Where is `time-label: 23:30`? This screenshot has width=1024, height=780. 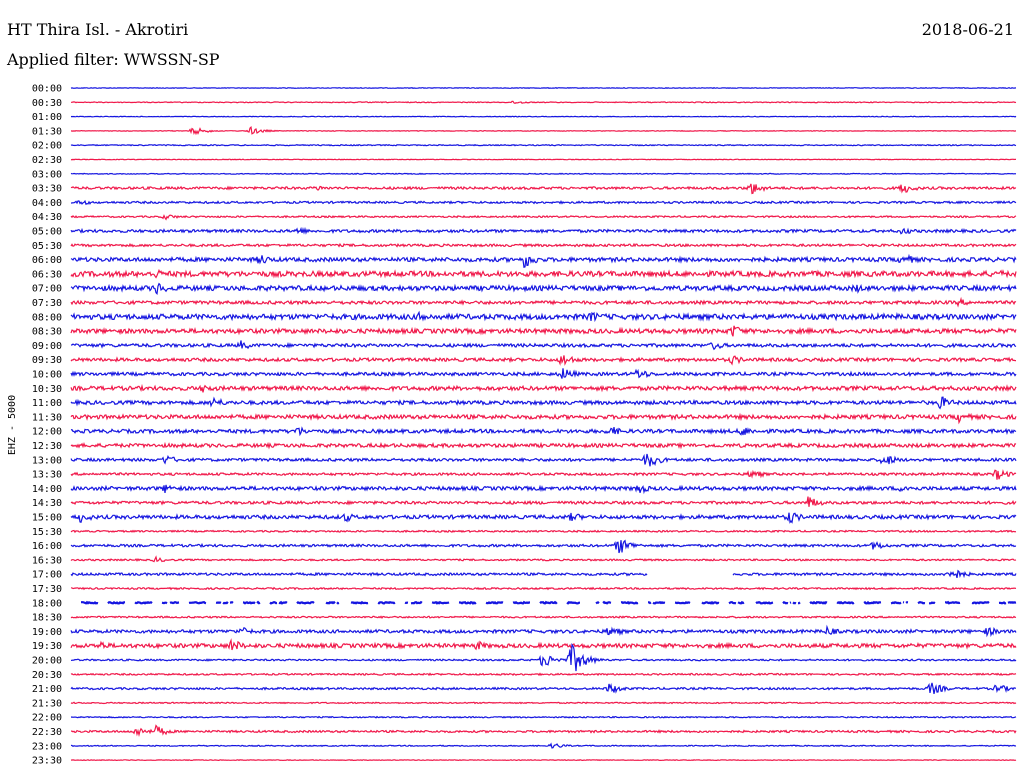
time-label: 23:30 is located at coordinates (47, 761).